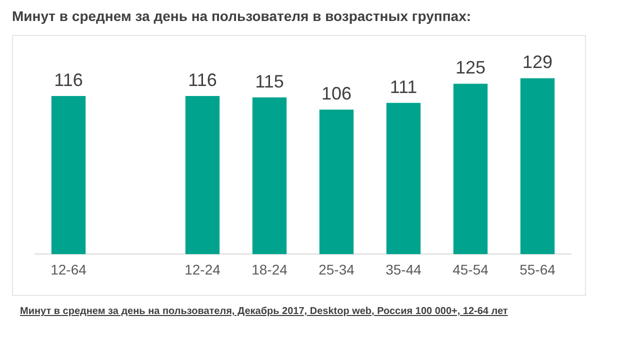 The image size is (617, 343). Describe the element at coordinates (470, 269) in the screenshot. I see `x-tick-label: 45-54` at that location.